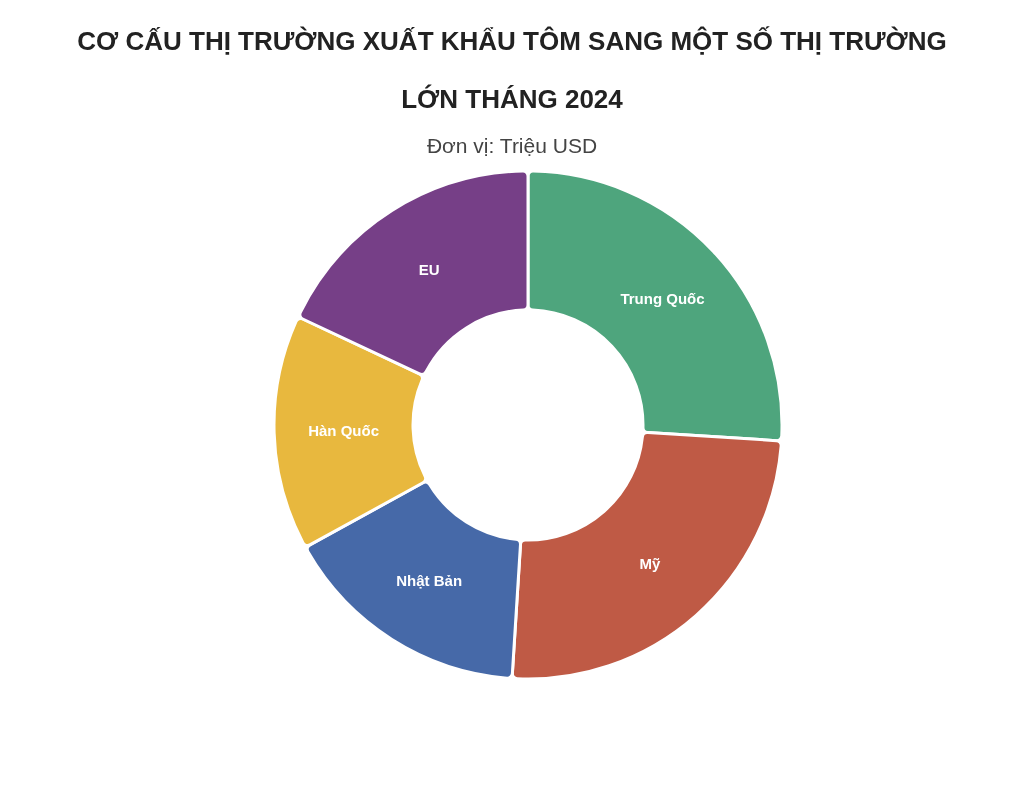 This screenshot has width=1024, height=802. Describe the element at coordinates (512, 70) in the screenshot. I see `chart-title: CƠ CẤU THỊ TRƯỜNG XUẤT KHẨU TÔM SANG MỘT SỐ THỊ TRƯỜNG LỚN THÁNG 2024` at that location.